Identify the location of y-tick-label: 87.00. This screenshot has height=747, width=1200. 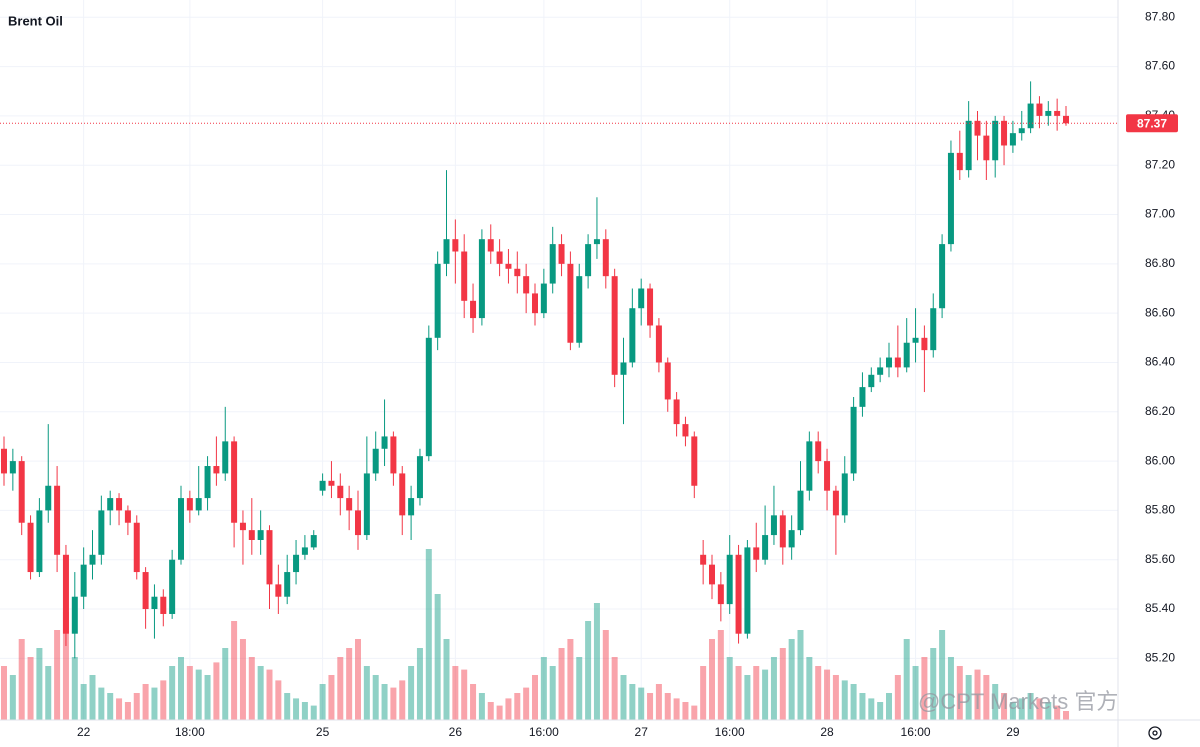
(1160, 214).